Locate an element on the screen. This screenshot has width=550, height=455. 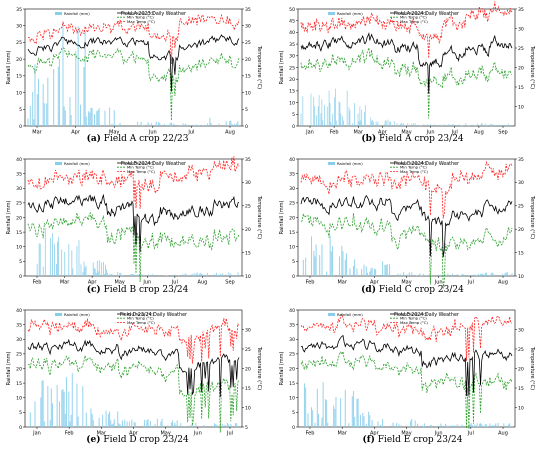
legend-temp-label: Avg Temp (°C) is located at coordinates (414, 162).